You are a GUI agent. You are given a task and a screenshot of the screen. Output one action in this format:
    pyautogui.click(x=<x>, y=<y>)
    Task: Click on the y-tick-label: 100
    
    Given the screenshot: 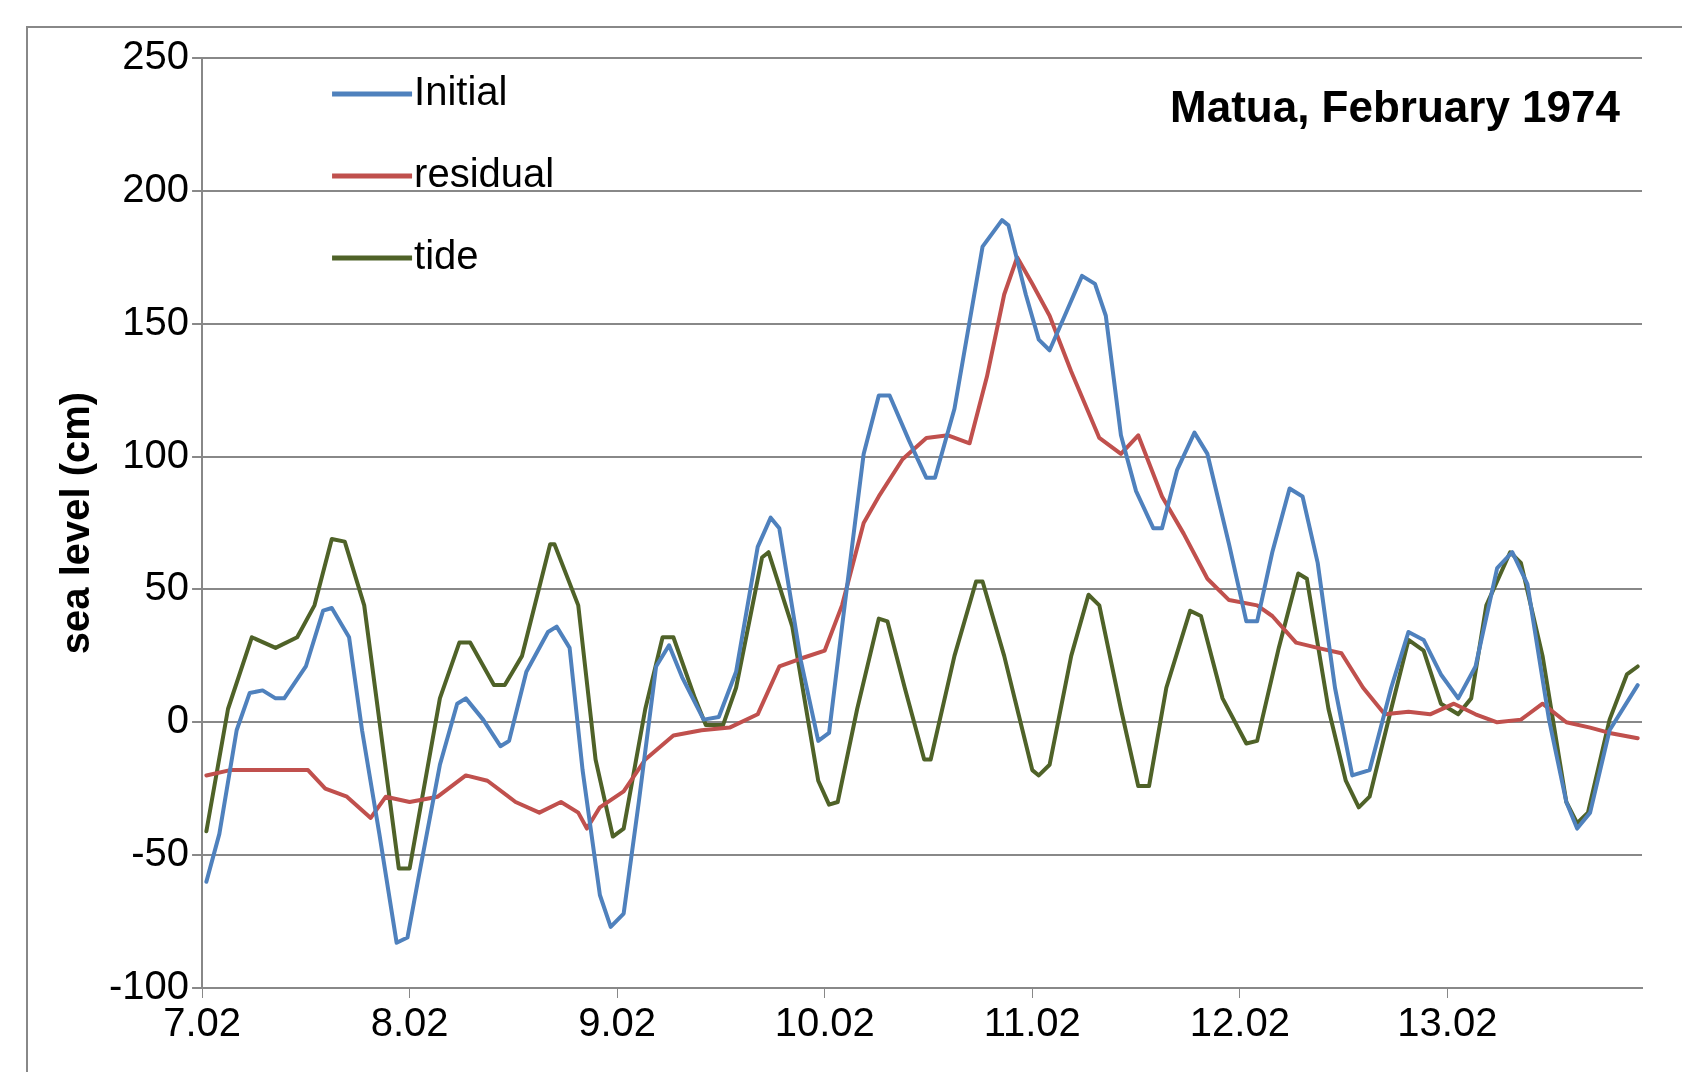 What is the action you would take?
    pyautogui.click(x=156, y=453)
    